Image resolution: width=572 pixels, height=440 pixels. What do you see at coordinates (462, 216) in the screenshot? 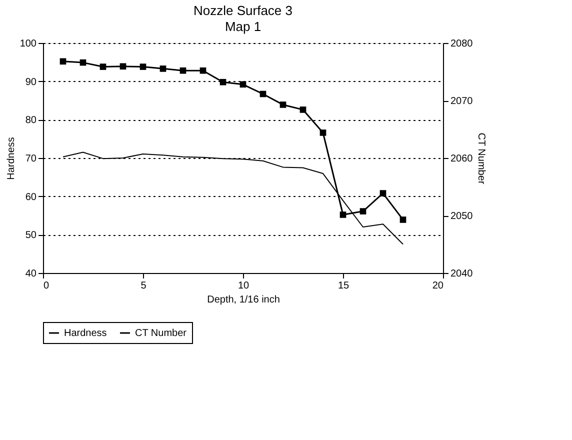
I see `y2-tick-label: 2050` at bounding box center [462, 216].